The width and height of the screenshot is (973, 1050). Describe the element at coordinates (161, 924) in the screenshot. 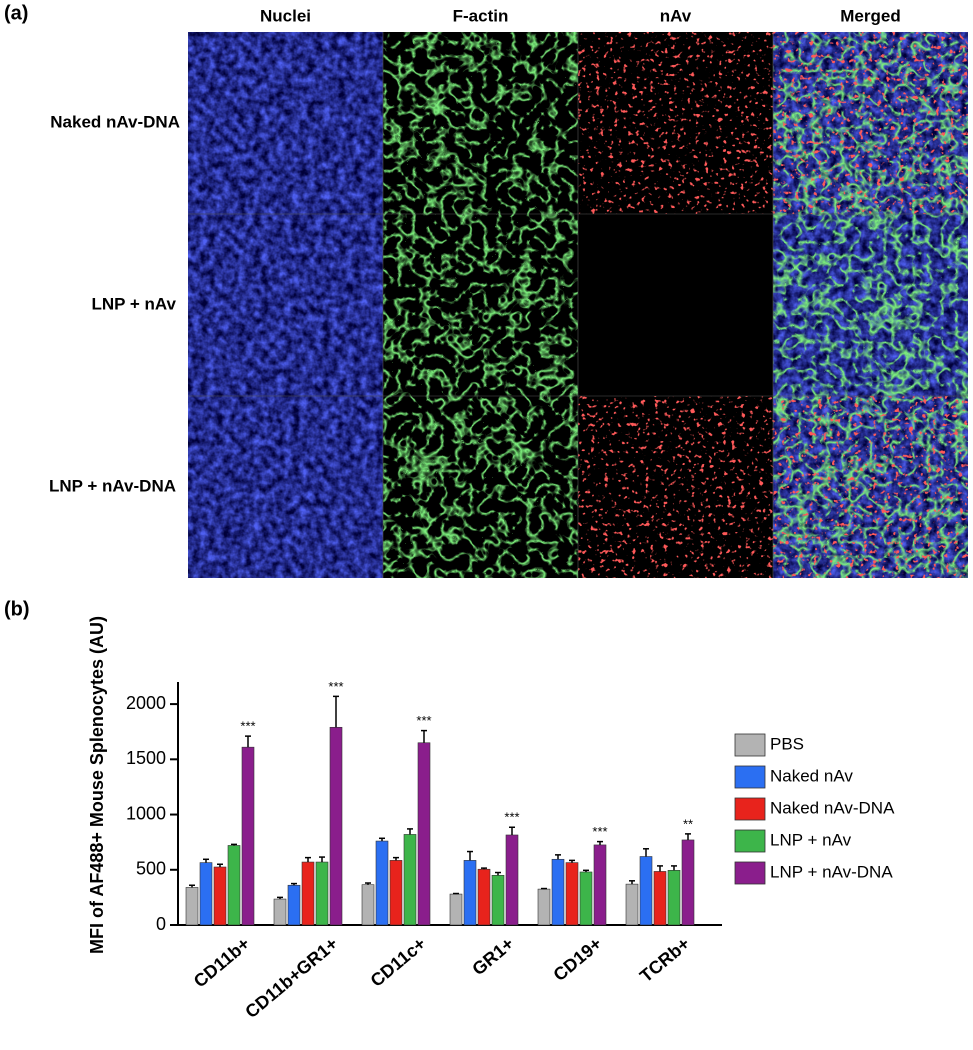

I see `y-tick-label: 0` at that location.